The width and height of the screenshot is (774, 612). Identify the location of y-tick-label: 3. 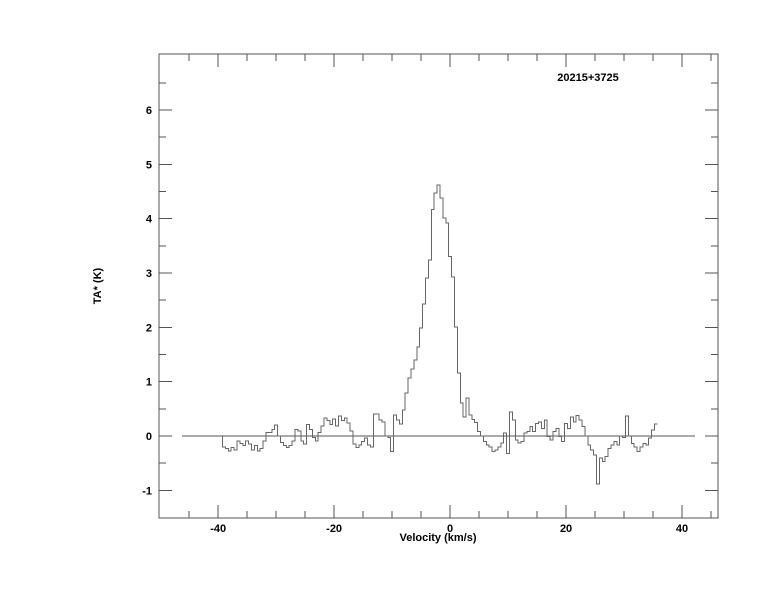
(149, 274).